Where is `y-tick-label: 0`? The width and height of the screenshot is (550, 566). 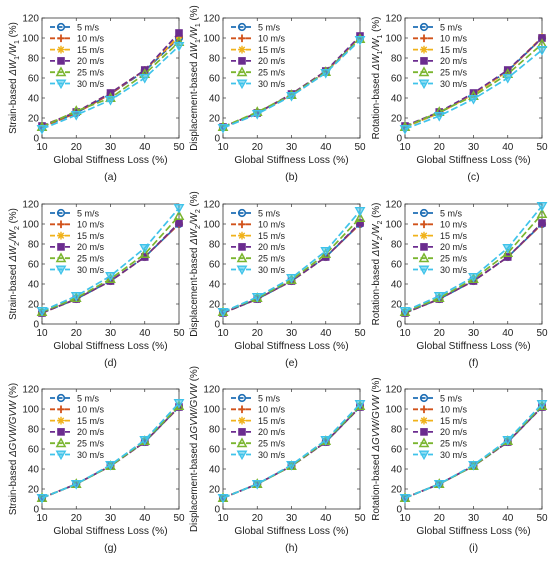 y-tick-label: 0 is located at coordinates (36, 325).